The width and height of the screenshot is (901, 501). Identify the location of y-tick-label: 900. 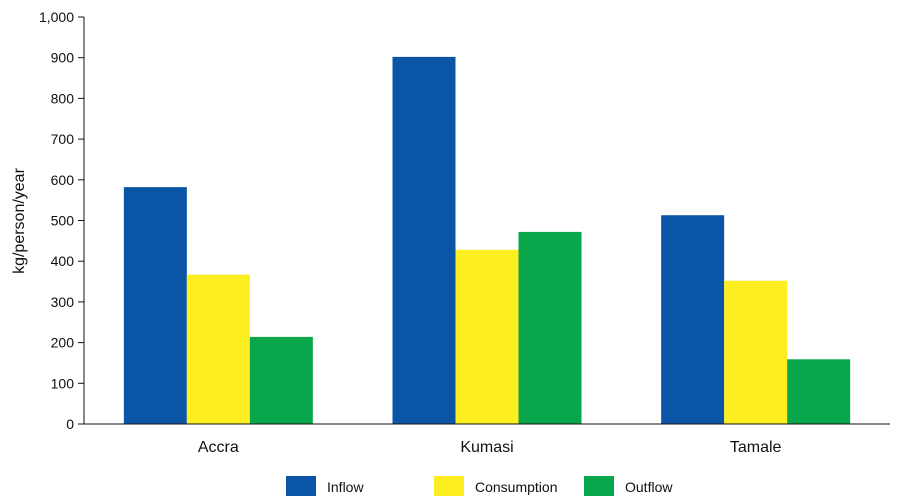
(63, 58).